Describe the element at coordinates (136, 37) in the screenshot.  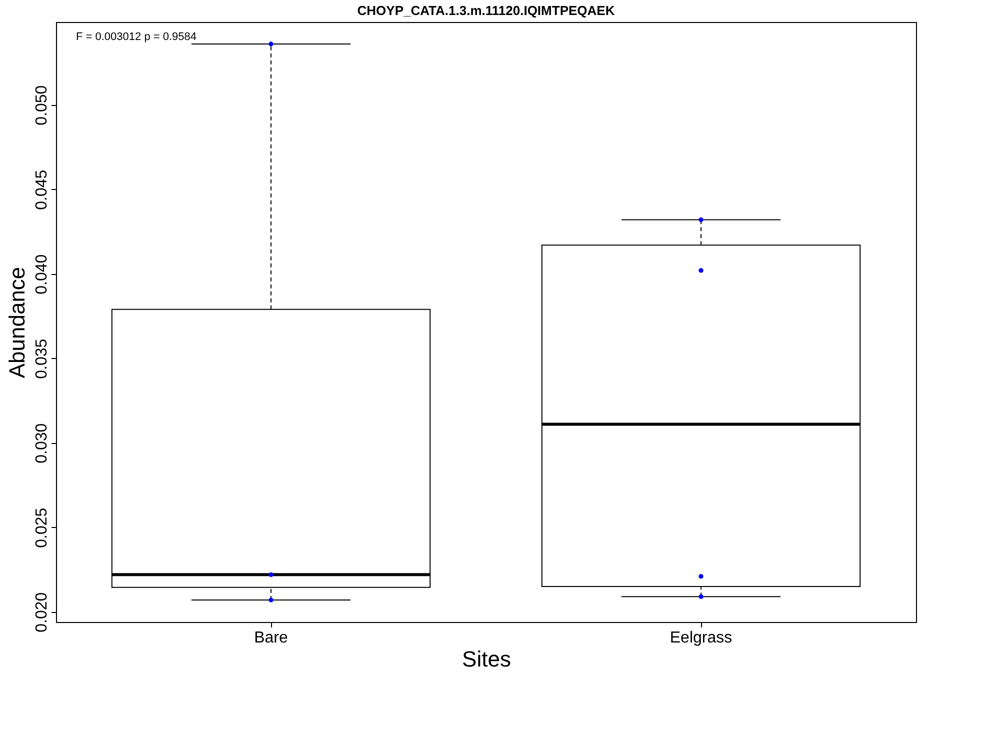
I see `annotation: F = 0.003012 p = 0.9584` at that location.